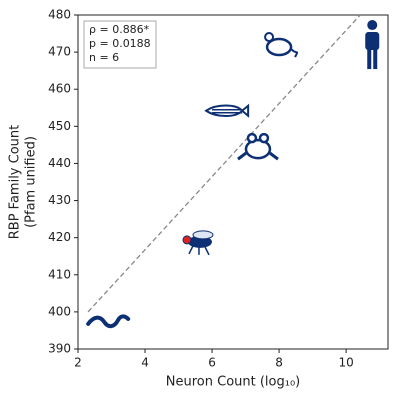 The height and width of the screenshot is (406, 400). What do you see at coordinates (59, 52) in the screenshot?
I see `y-tick-label: 470` at bounding box center [59, 52].